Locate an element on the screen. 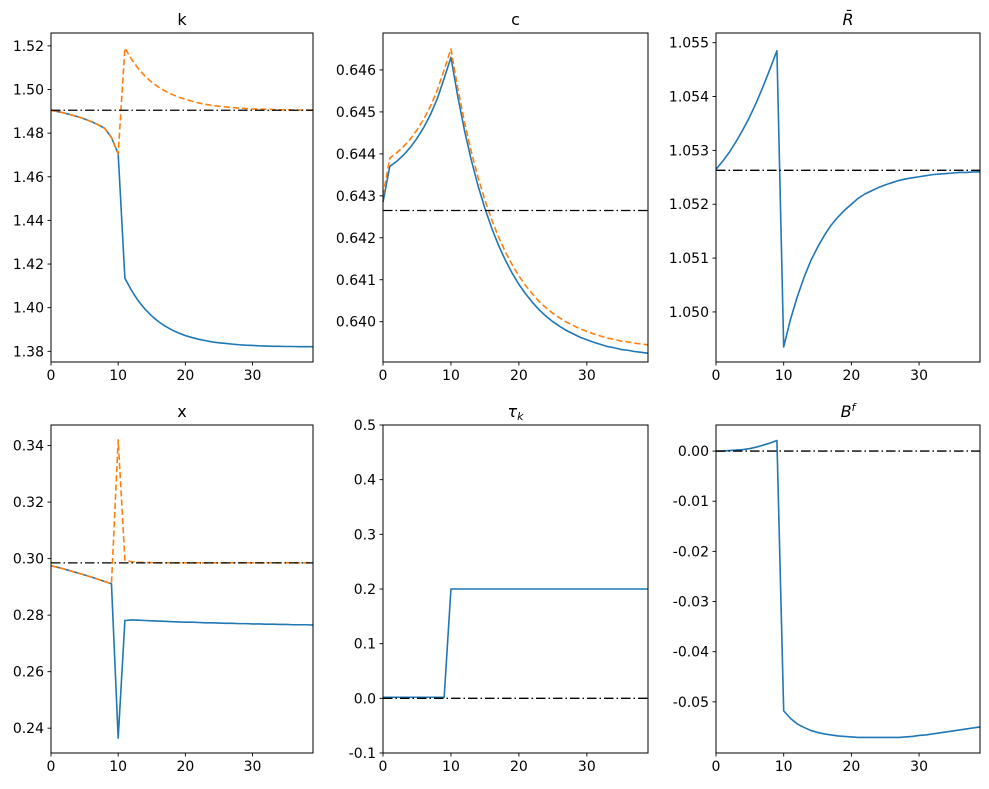 The height and width of the screenshot is (789, 989). y-tick-label: 1.50 is located at coordinates (28, 91).